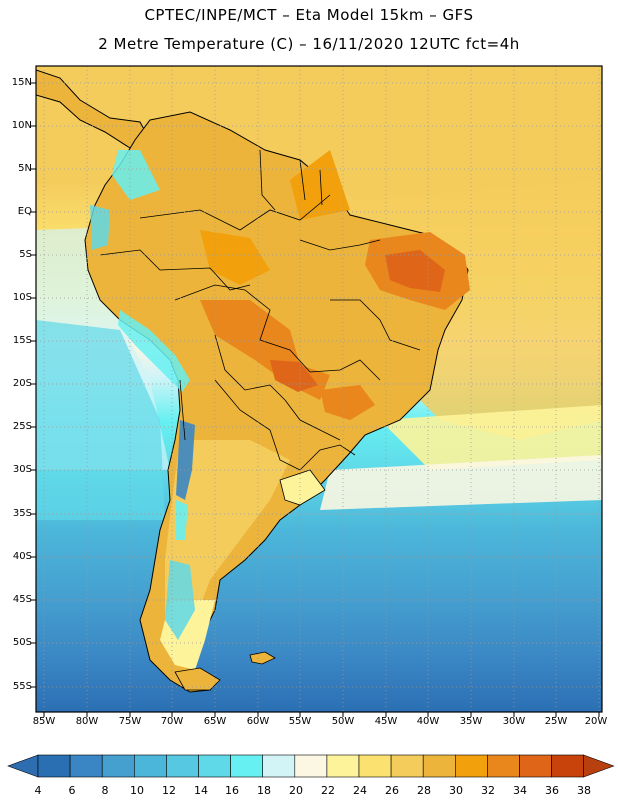  Describe the element at coordinates (22, 642) in the screenshot. I see `lat-label-50s: 50S` at that location.